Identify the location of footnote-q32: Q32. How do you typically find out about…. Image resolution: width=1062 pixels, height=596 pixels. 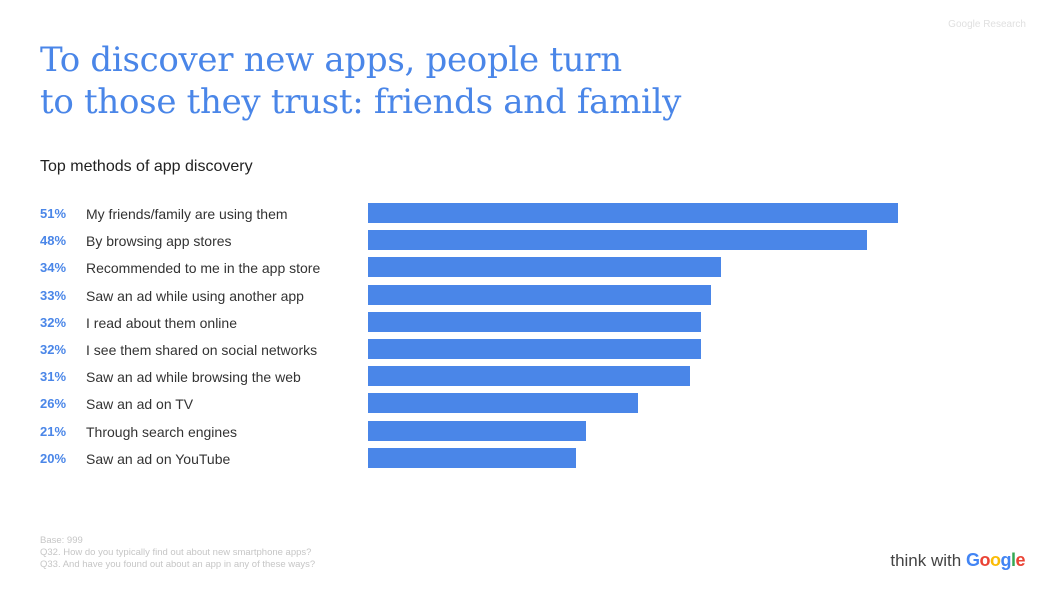
(176, 552).